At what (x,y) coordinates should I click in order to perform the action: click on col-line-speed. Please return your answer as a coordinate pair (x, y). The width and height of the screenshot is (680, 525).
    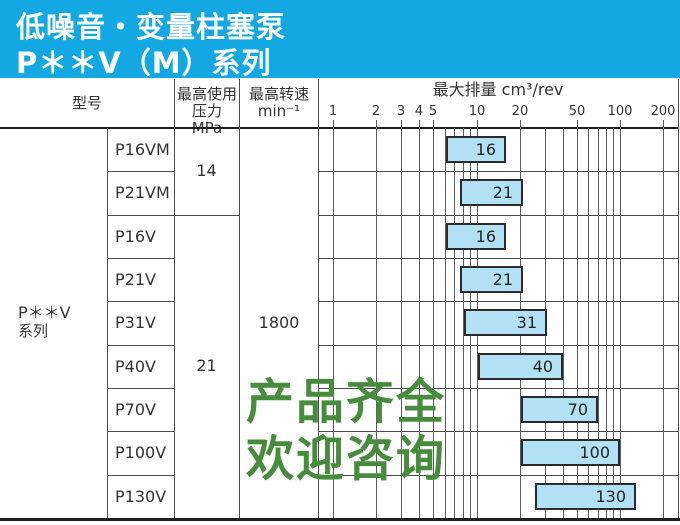
    Looking at the image, I should click on (239, 298).